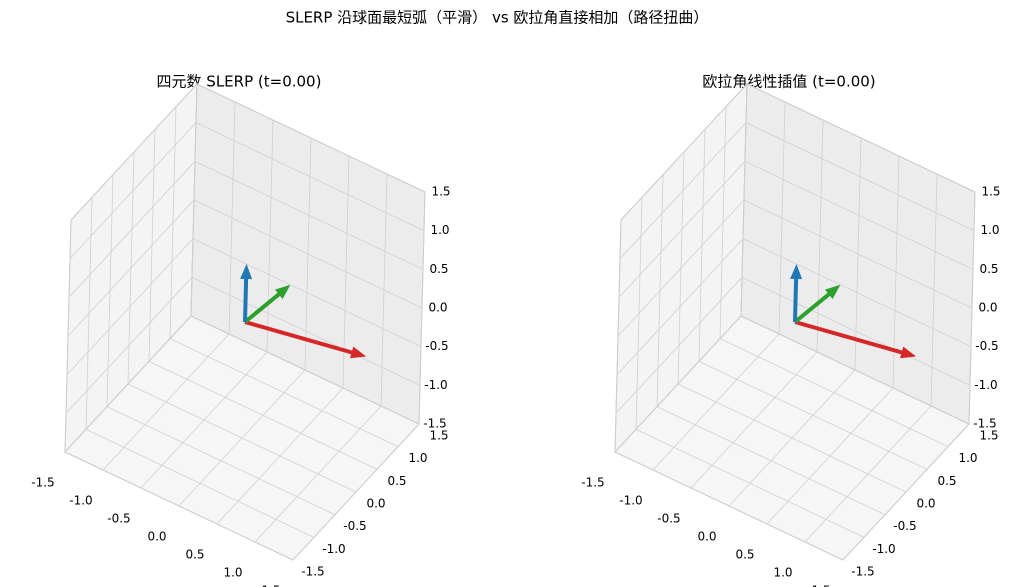 This screenshot has width=1027, height=587. What do you see at coordinates (497, 18) in the screenshot?
I see `figure-title: SLERP 沿球面最短弧（平滑） vs 欧拉角直接相加（路径扭曲）` at bounding box center [497, 18].